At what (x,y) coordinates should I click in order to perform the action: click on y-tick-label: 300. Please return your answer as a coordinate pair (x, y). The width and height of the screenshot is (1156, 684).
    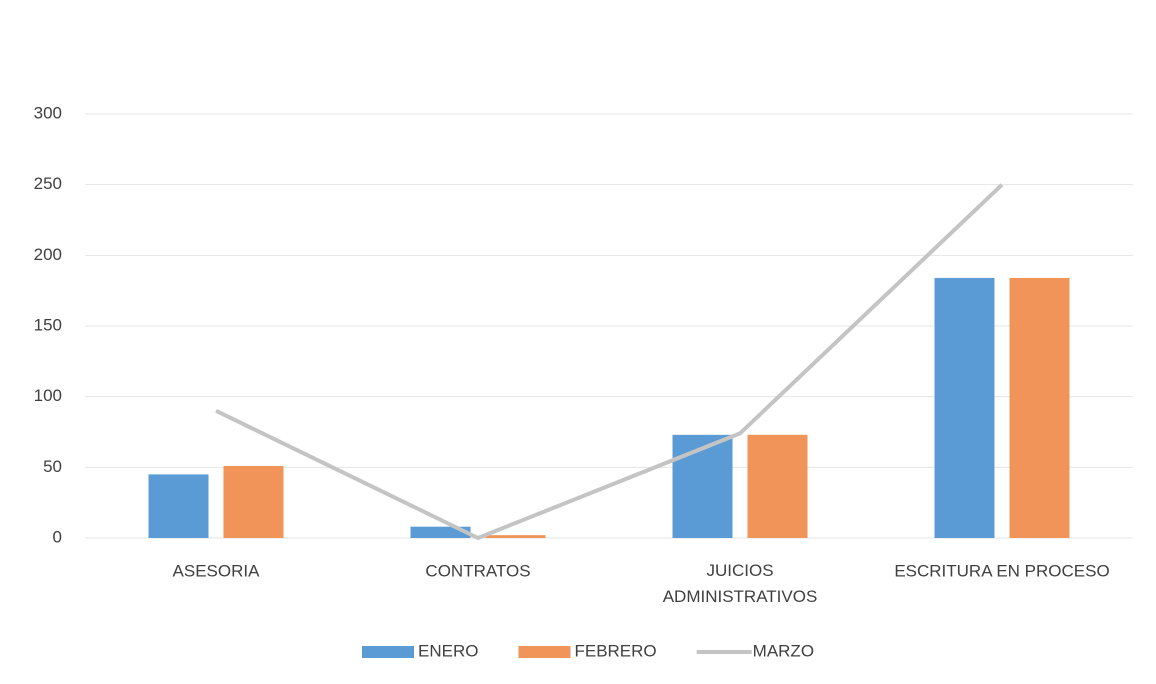
    Looking at the image, I should click on (48, 112).